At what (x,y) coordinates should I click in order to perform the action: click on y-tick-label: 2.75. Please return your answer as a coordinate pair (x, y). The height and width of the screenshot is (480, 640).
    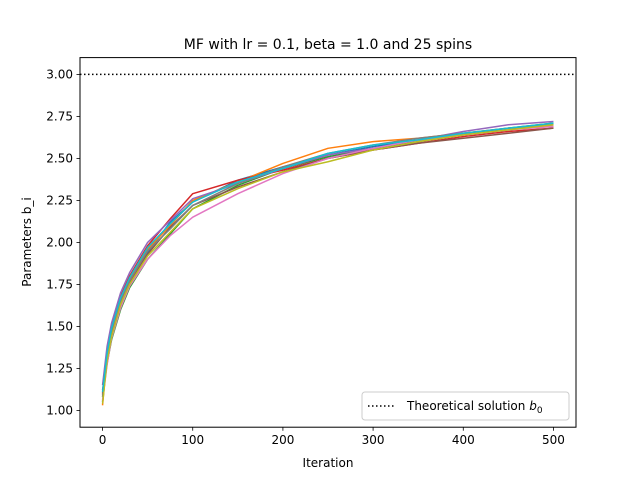
    Looking at the image, I should click on (59, 117).